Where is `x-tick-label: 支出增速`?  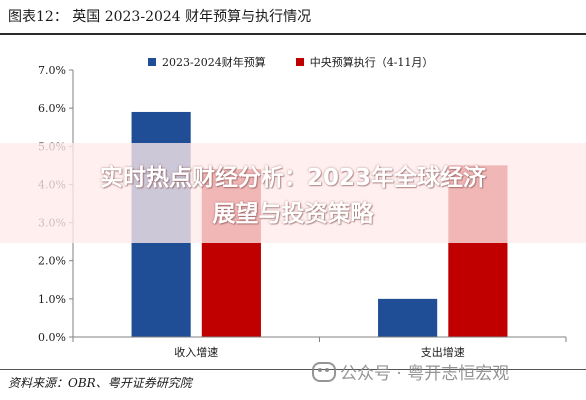 x-tick-label: 支出增速 is located at coordinates (443, 352).